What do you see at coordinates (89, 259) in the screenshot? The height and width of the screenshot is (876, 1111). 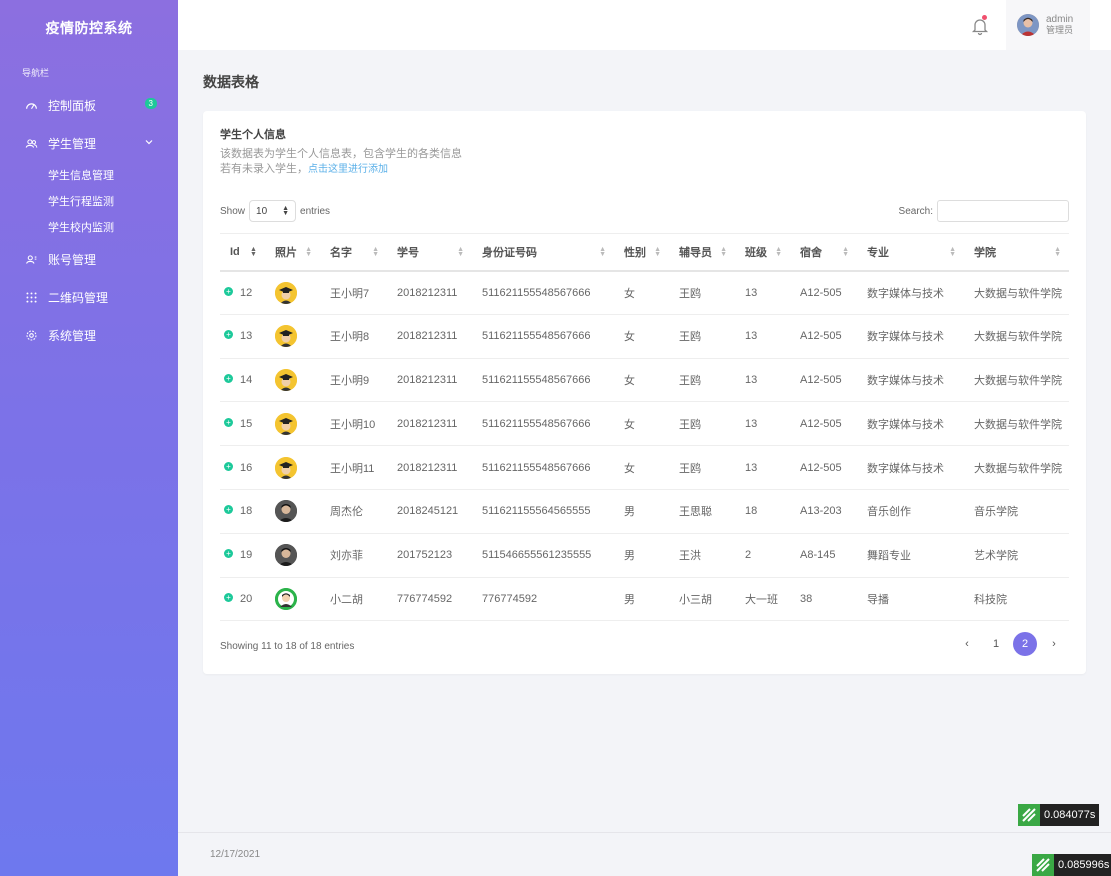 I see `sidebar-item-accounts: 账号管理` at bounding box center [89, 259].